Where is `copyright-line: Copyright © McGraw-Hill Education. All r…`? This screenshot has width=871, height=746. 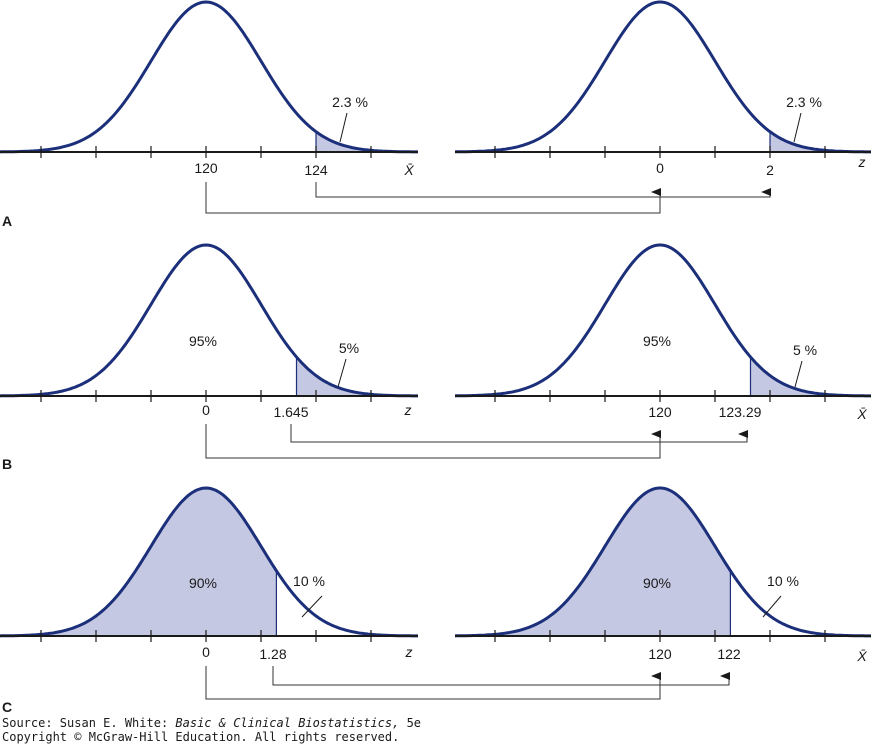 copyright-line: Copyright © McGraw-Hill Education. All r… is located at coordinates (201, 737).